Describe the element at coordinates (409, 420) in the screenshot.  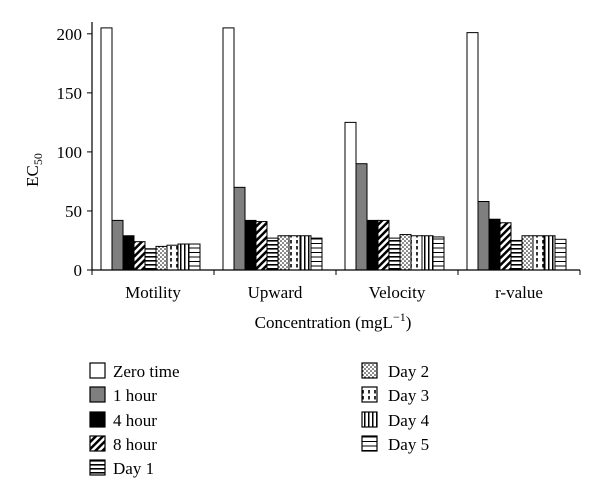
I see `legend-label: Day 4` at that location.